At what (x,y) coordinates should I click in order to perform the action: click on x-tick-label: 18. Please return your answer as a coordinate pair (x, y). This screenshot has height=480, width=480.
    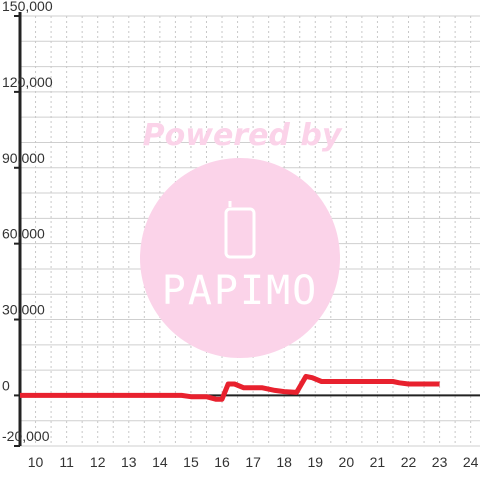
    Looking at the image, I should click on (284, 462).